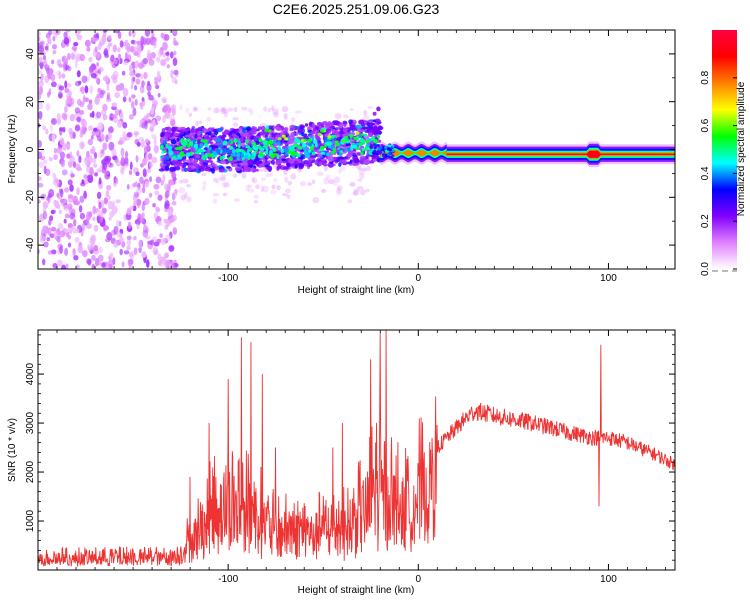 The width and height of the screenshot is (750, 600). What do you see at coordinates (608, 278) in the screenshot?
I see `x-tick-label: 100` at bounding box center [608, 278].